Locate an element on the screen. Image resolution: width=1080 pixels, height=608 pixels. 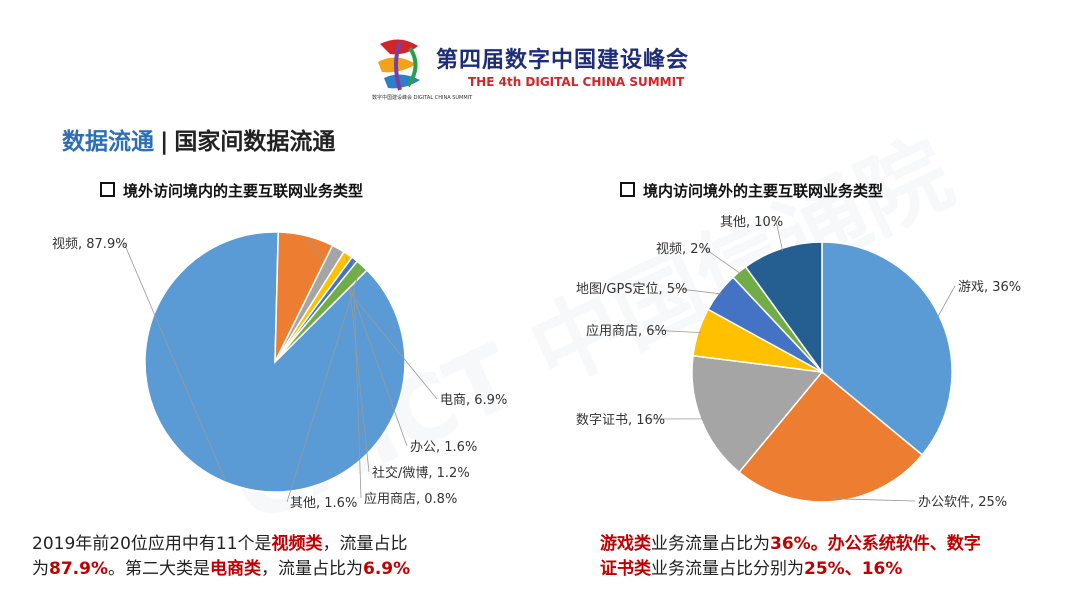
section-title-main: 数据流通 is located at coordinates (108, 142).